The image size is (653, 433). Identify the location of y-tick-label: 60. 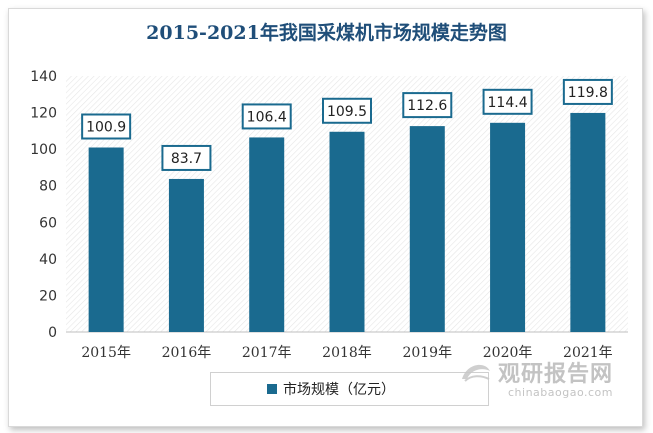
(48, 223).